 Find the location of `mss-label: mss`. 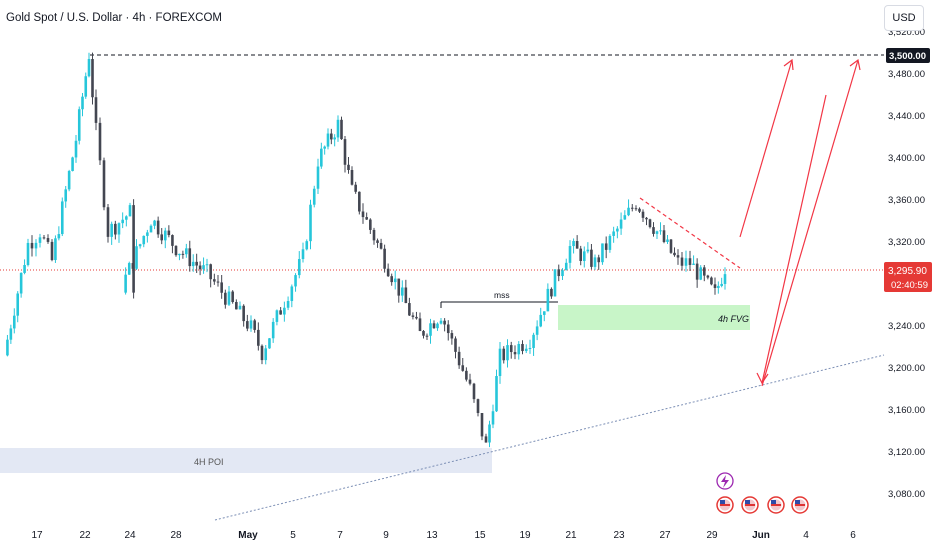

mss-label: mss is located at coordinates (502, 295).